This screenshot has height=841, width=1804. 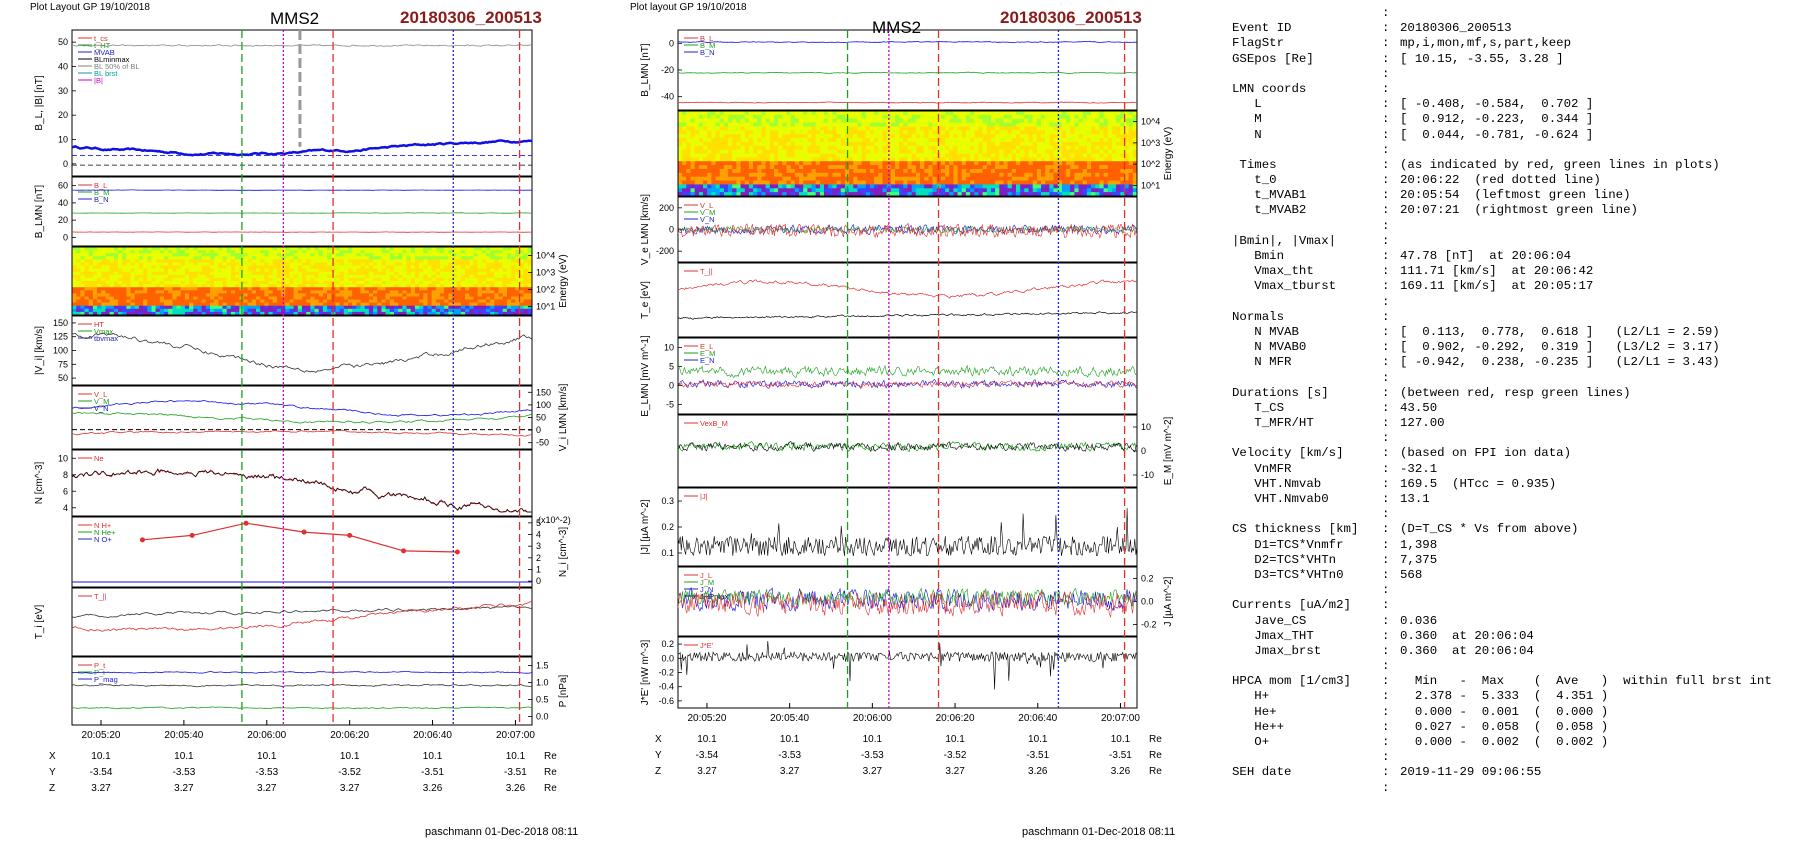 What do you see at coordinates (301, 490) in the screenshot?
I see `left-trace-ni` at bounding box center [301, 490].